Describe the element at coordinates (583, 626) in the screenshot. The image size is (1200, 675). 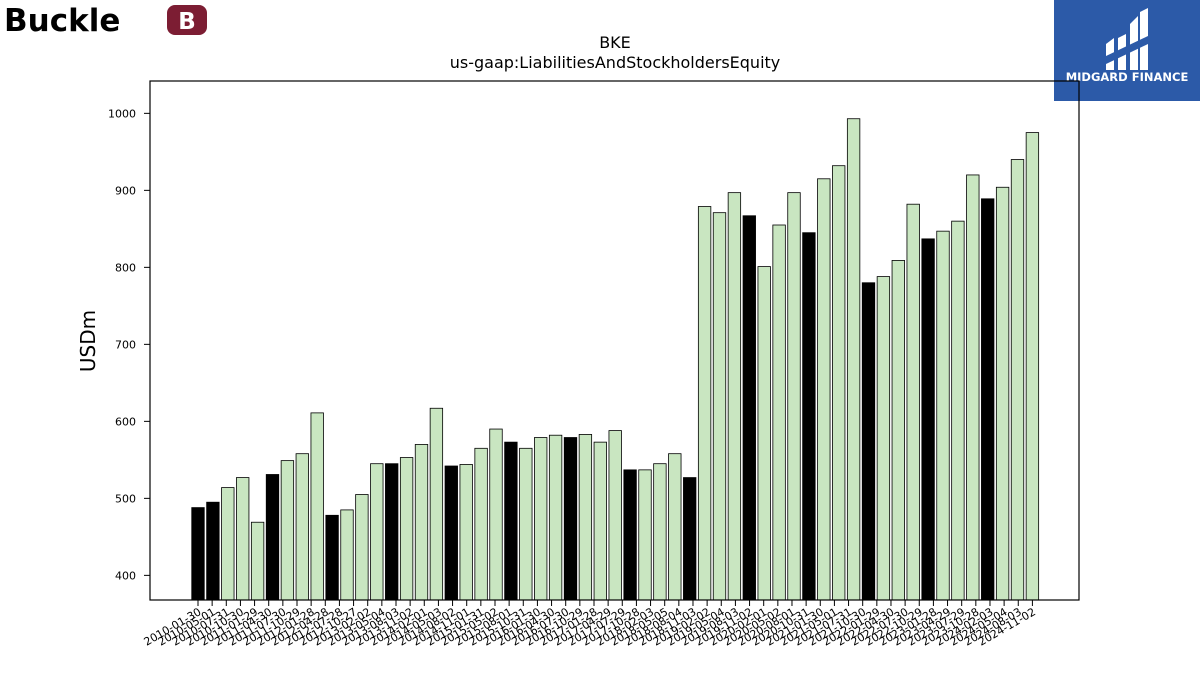
I see `x-tick-label: 2017-04-29` at that location.